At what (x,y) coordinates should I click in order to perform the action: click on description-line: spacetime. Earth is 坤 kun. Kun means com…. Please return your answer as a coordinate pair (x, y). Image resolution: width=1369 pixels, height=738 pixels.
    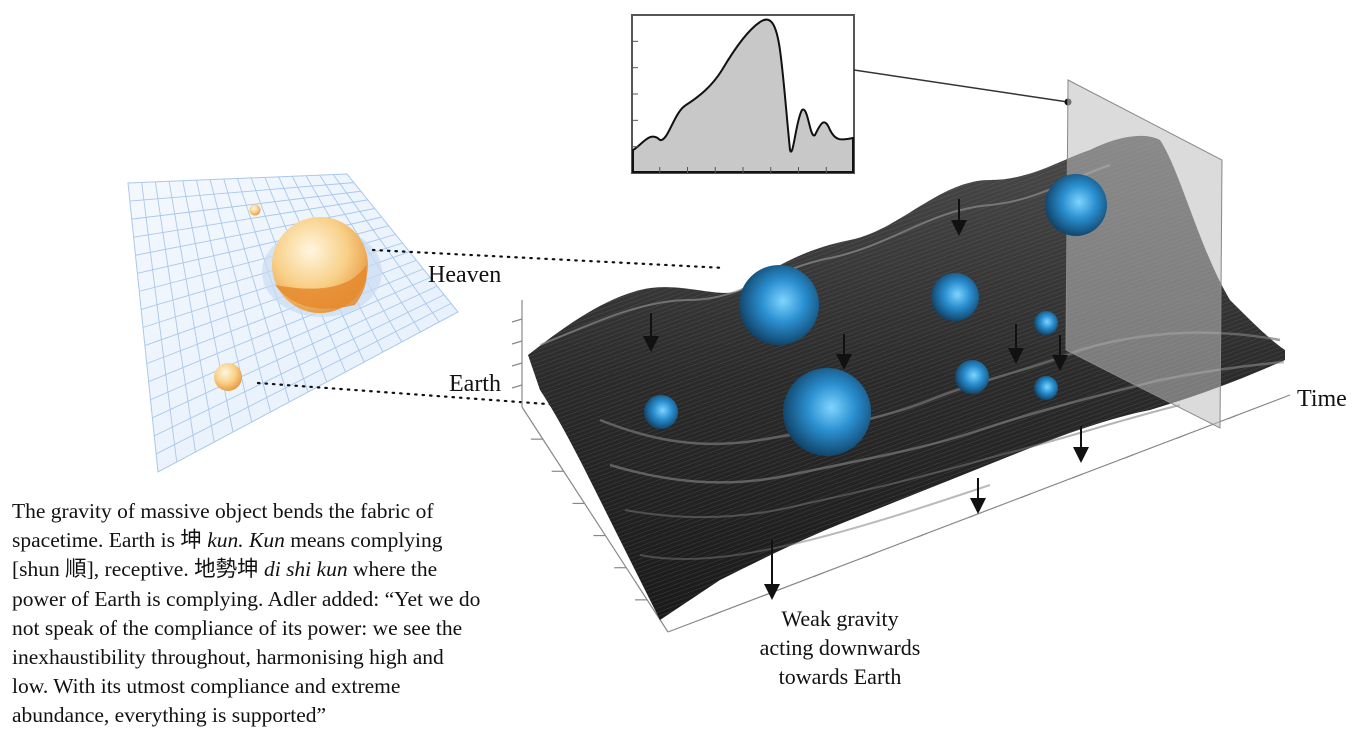
    Looking at the image, I should click on (292, 540).